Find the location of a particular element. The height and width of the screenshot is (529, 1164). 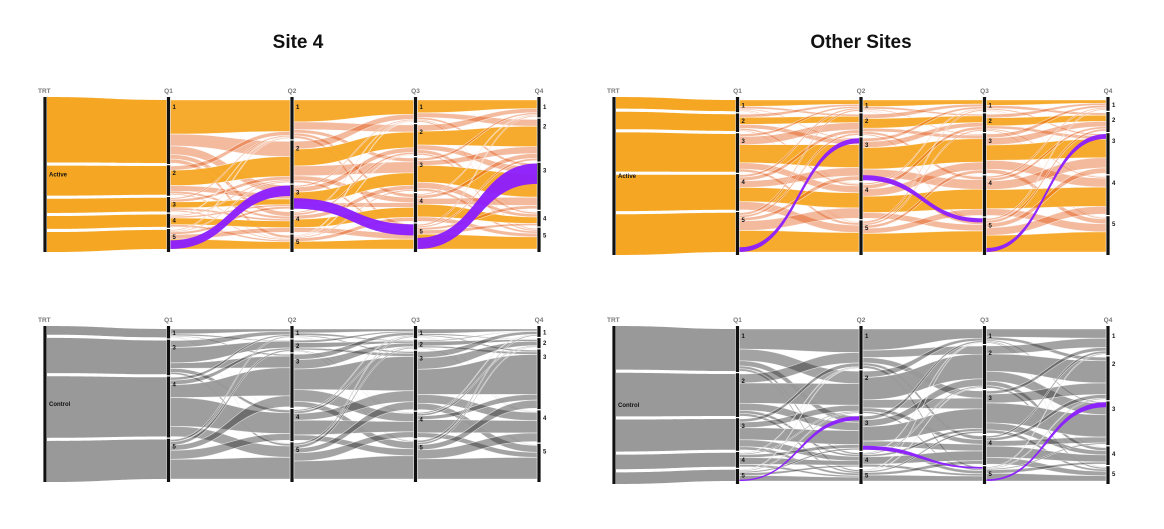

axis-label: Q4 is located at coordinates (1108, 320).